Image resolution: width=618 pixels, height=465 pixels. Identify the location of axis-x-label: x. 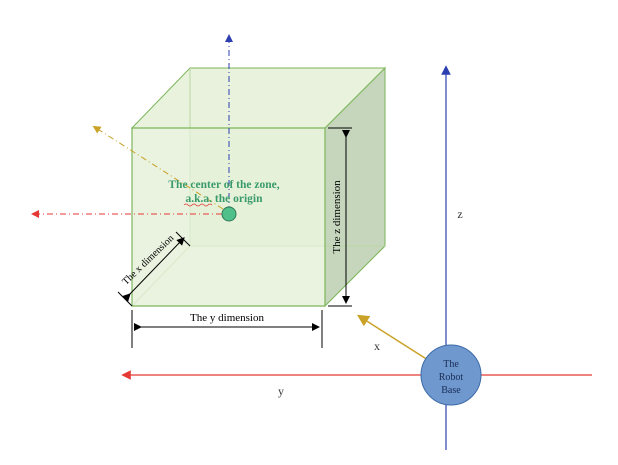
(377, 346).